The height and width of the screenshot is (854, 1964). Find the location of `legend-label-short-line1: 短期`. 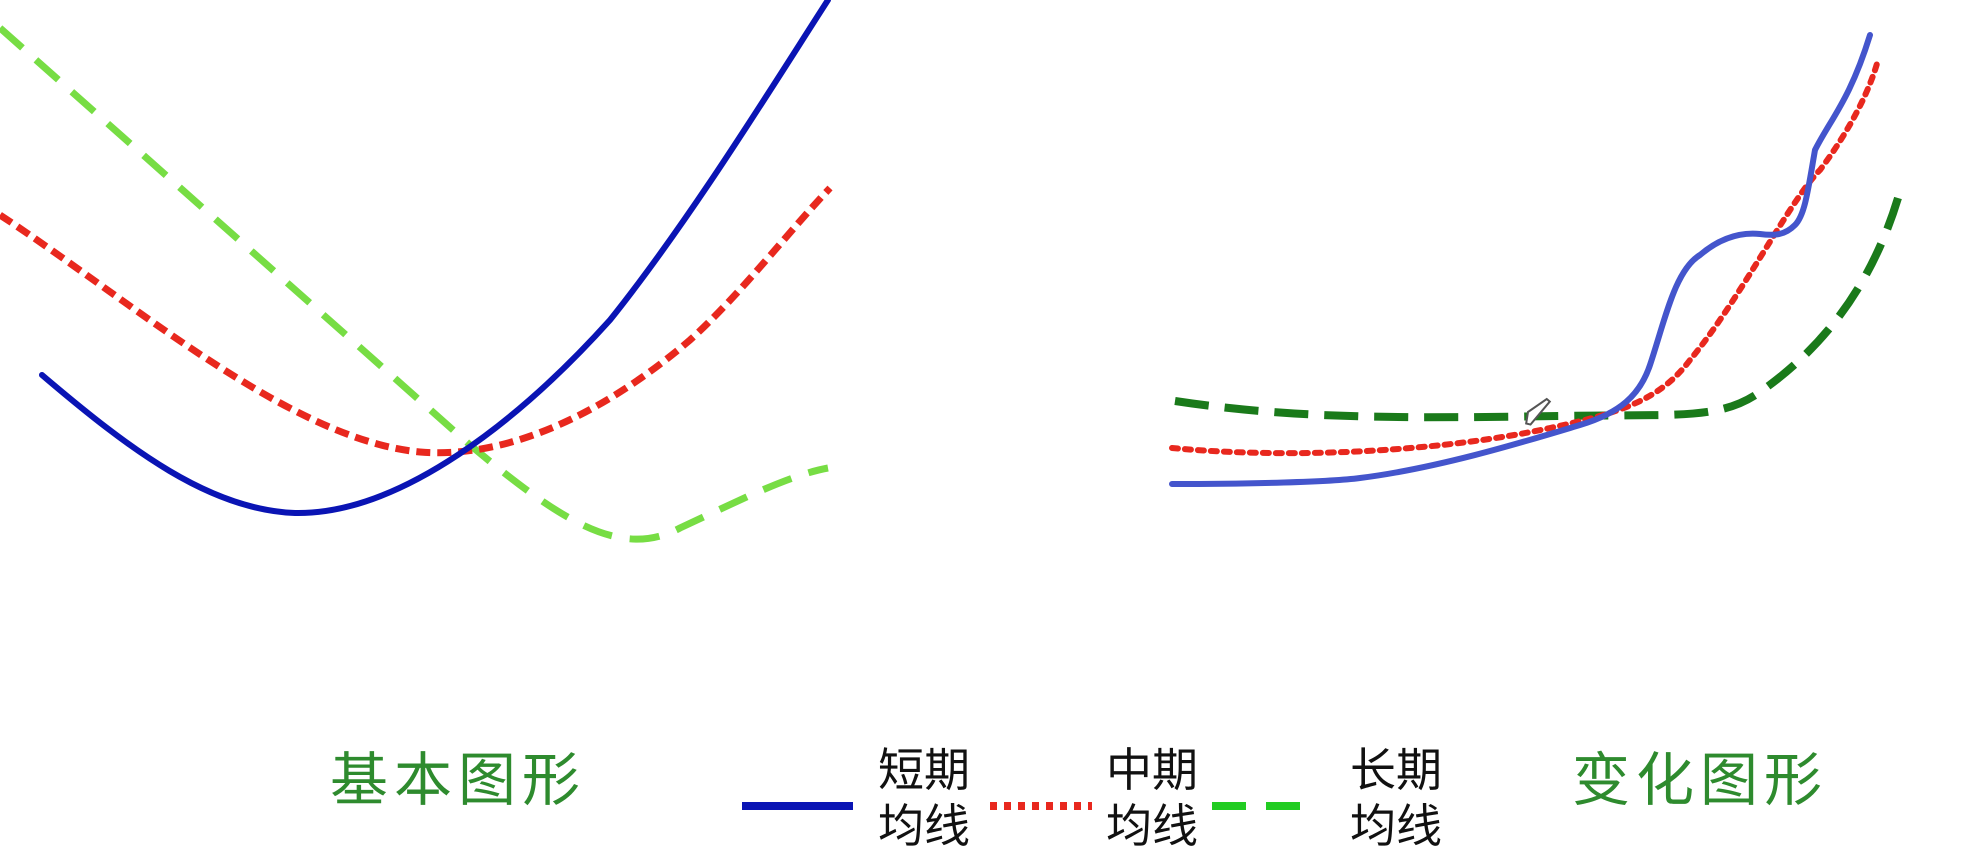

legend-label-short-line1: 短期 is located at coordinates (924, 770).